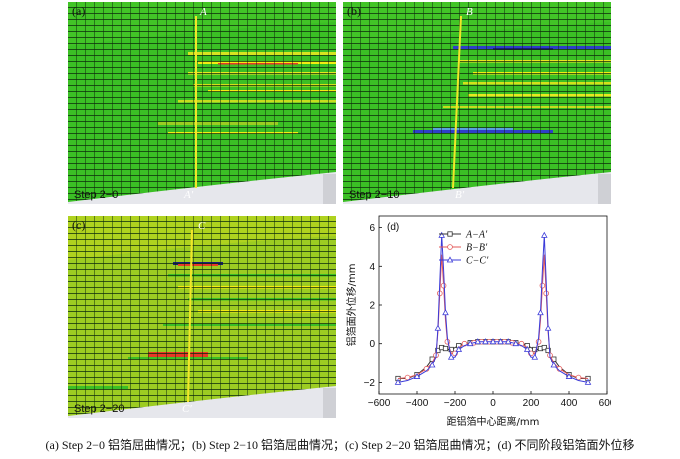 The width and height of the screenshot is (680, 459). I want to click on step-label-c: Step 2−20, so click(99, 409).